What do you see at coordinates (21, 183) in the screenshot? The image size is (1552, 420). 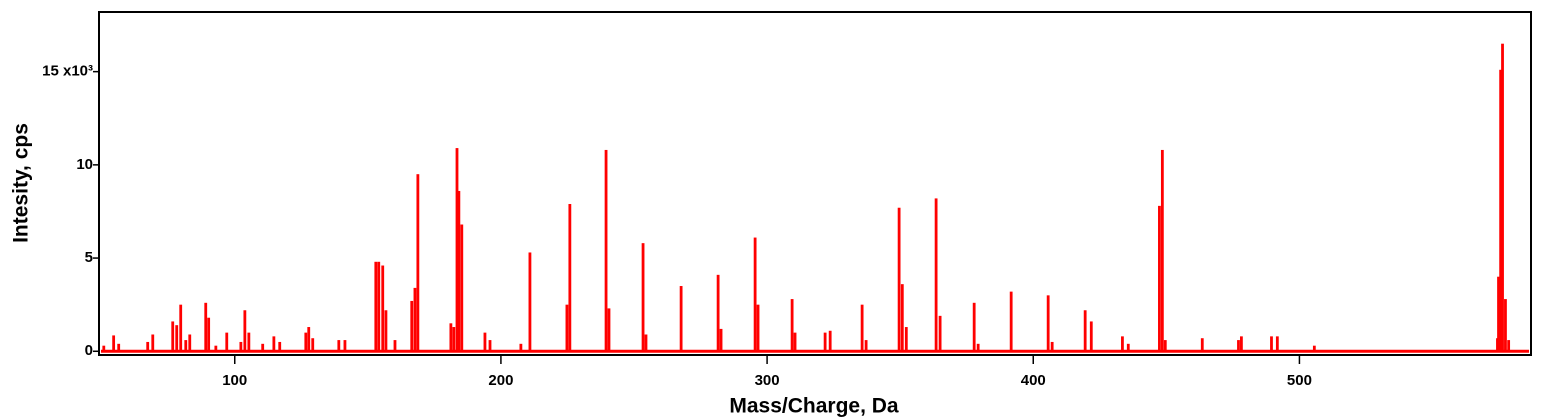 I see `y-axis-title: Intesity, cps` at bounding box center [21, 183].